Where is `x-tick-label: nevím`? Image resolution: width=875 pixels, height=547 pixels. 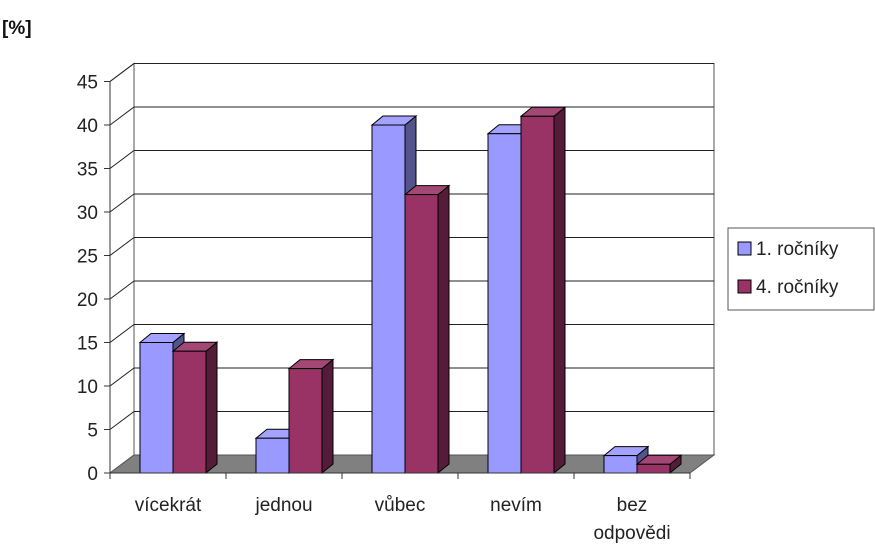
x-tick-label: nevím is located at coordinates (516, 505).